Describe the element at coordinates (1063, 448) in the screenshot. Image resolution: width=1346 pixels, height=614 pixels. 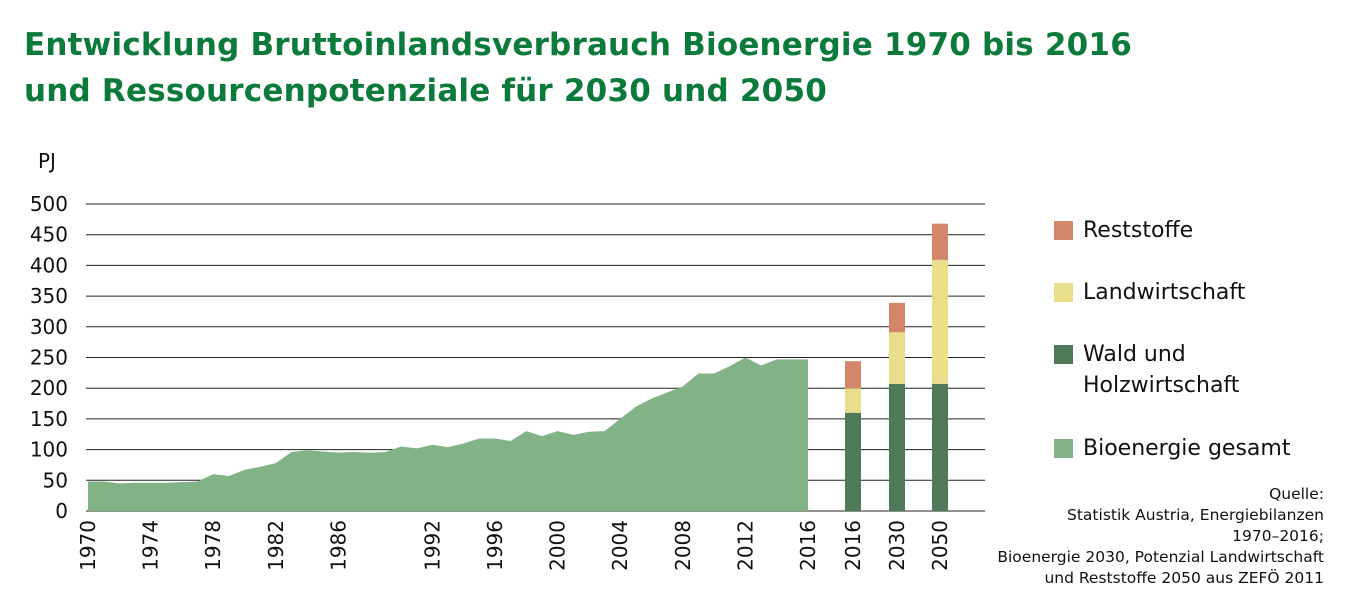
I see `legend-swatch-bioenergie` at that location.